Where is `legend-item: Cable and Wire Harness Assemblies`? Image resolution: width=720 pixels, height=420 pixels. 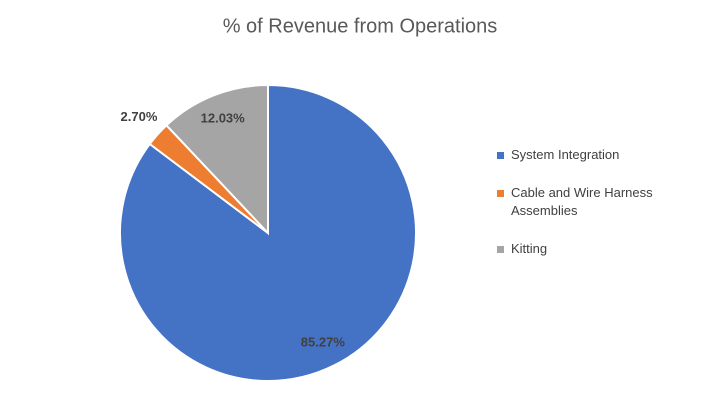
legend-item: Cable and Wire Harness Assemblies is located at coordinates (584, 202).